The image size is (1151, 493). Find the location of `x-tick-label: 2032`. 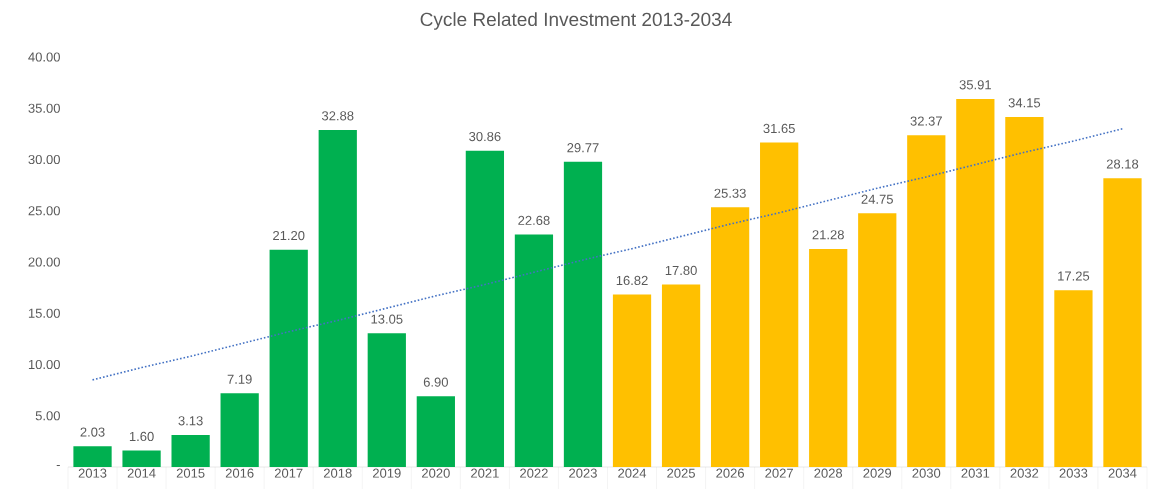

x-tick-label: 2032 is located at coordinates (1024, 473).